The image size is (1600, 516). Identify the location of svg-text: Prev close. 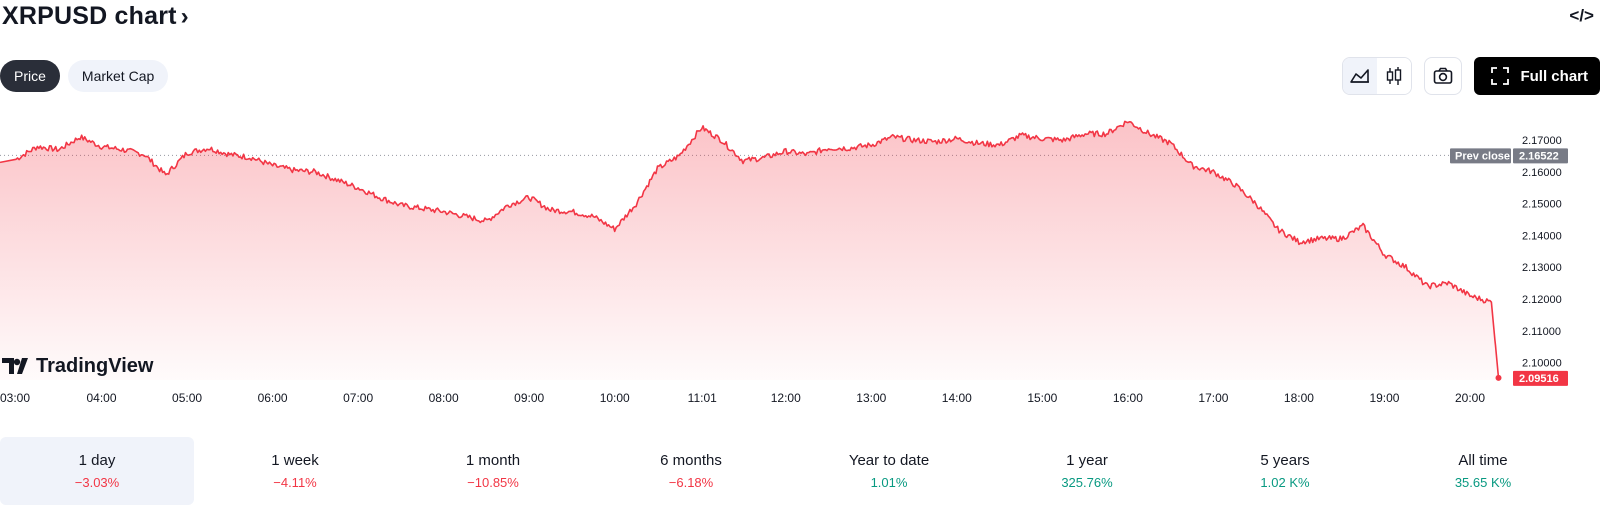
(1482, 156).